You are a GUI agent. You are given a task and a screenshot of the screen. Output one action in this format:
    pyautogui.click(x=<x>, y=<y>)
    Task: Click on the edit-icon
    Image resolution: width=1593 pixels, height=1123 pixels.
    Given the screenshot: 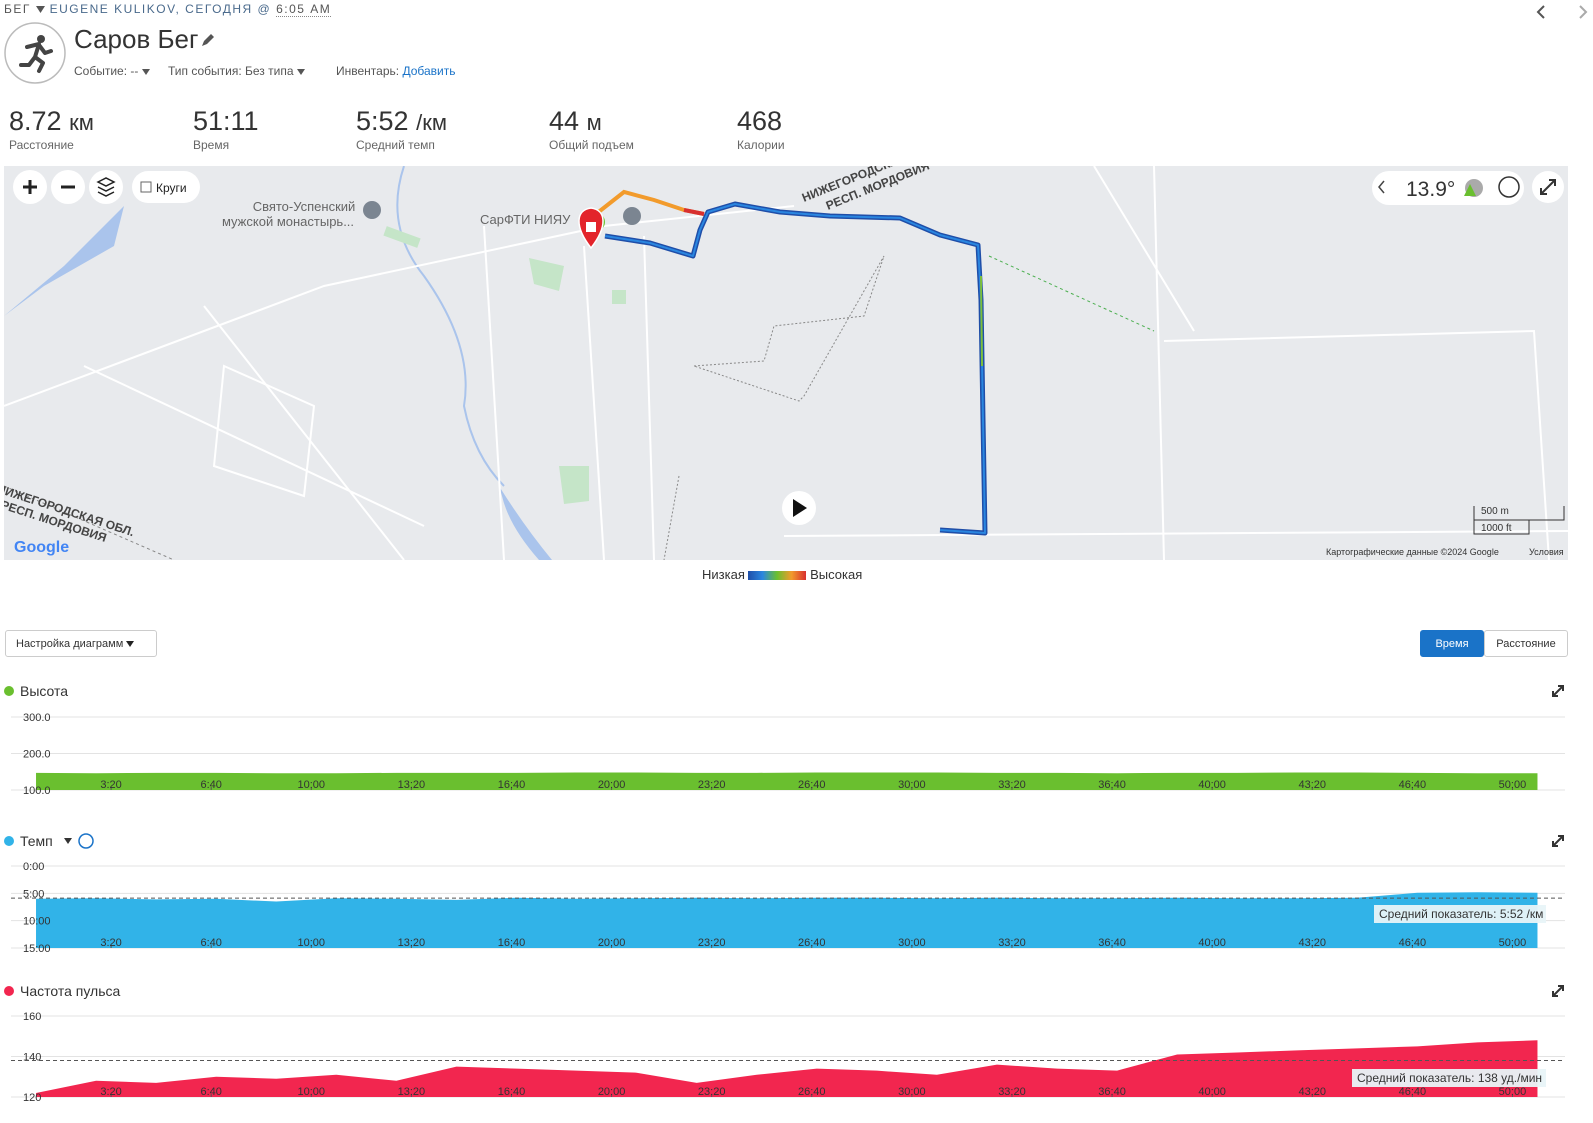 What is the action you would take?
    pyautogui.click(x=208, y=40)
    